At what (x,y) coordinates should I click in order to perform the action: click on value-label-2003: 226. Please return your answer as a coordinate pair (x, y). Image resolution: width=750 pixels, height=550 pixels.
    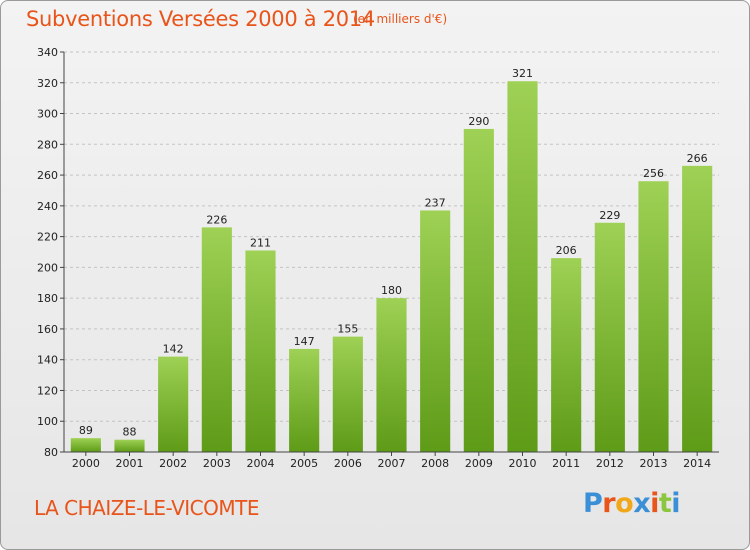
    Looking at the image, I should click on (216, 219).